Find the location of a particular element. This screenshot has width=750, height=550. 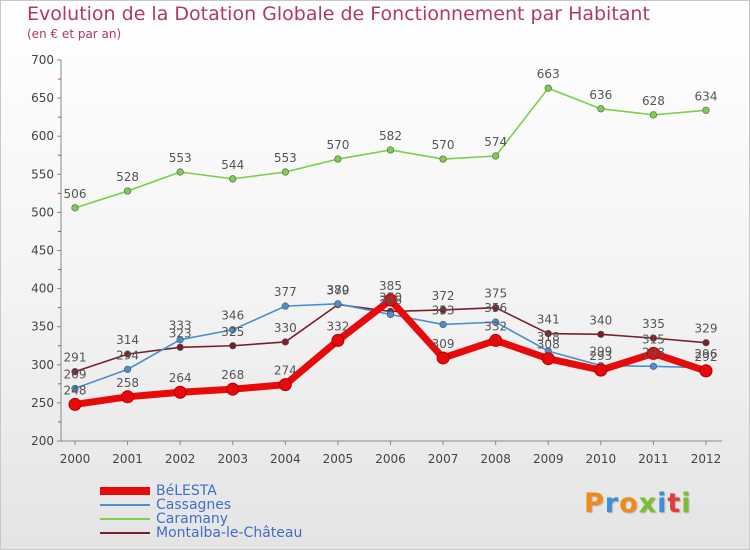

data-label: 332 is located at coordinates (495, 326).